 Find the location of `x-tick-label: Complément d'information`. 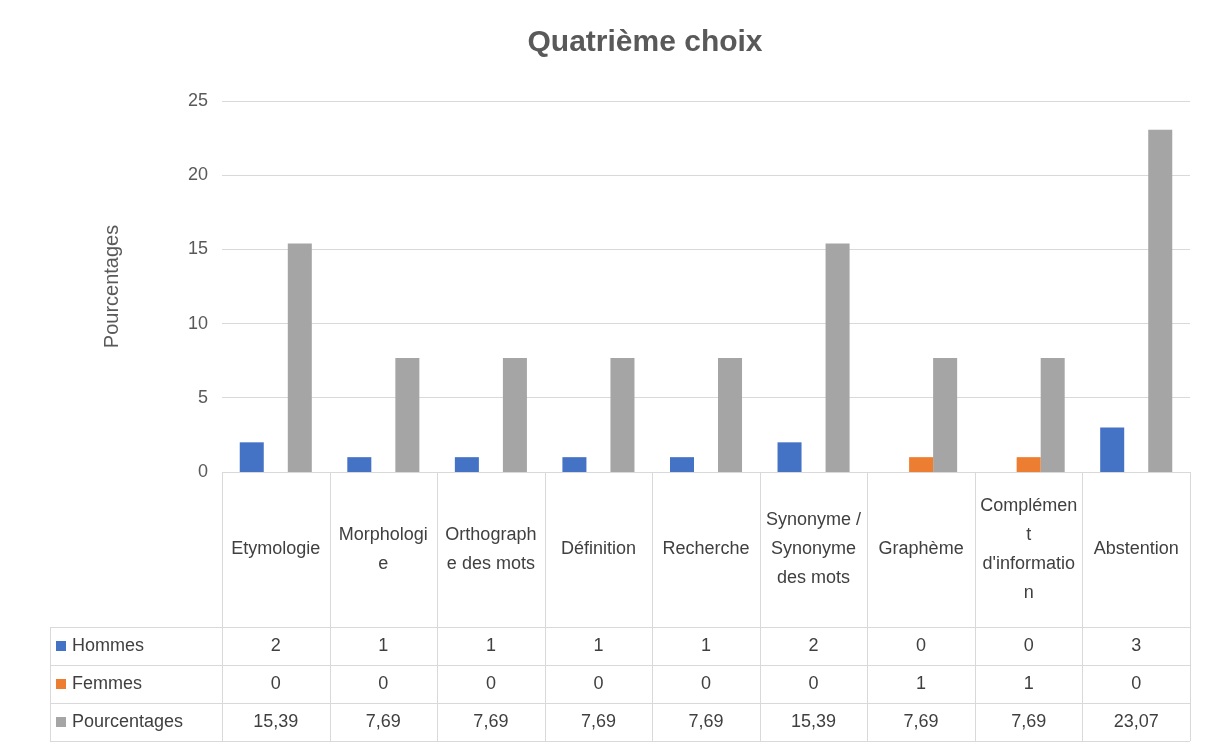

x-tick-label: Complément d'information is located at coordinates (1029, 548).